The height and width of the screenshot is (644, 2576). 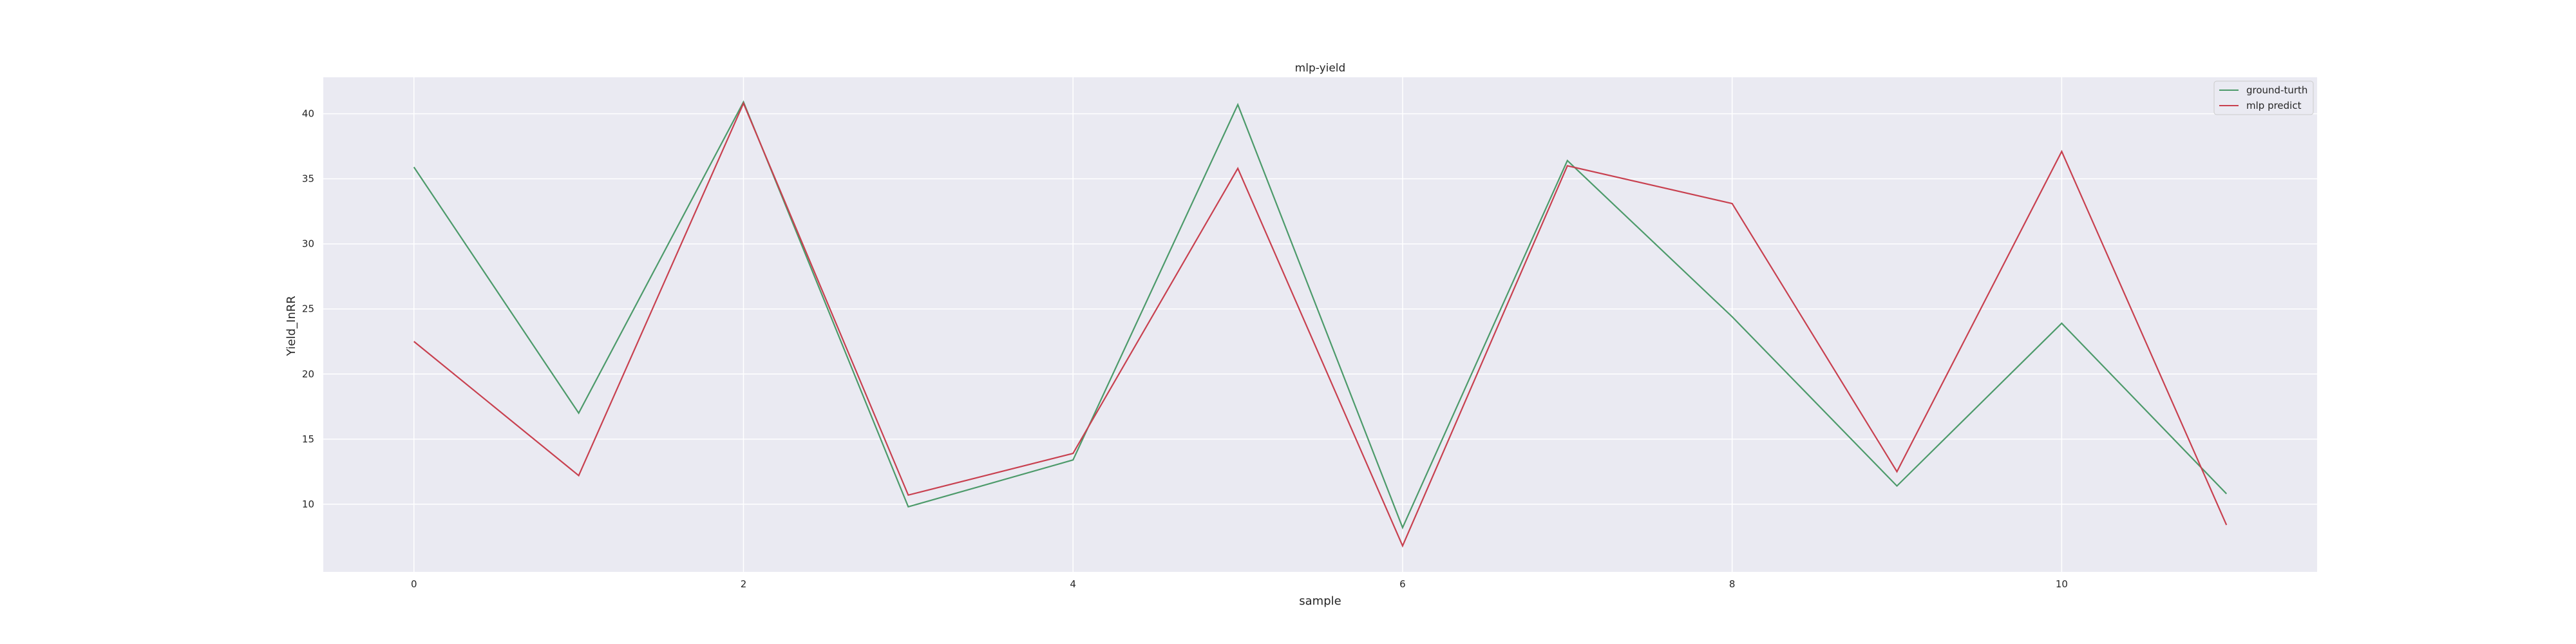 What do you see at coordinates (2274, 105) in the screenshot?
I see `legend-label-mlp-predict: mlp predict` at bounding box center [2274, 105].